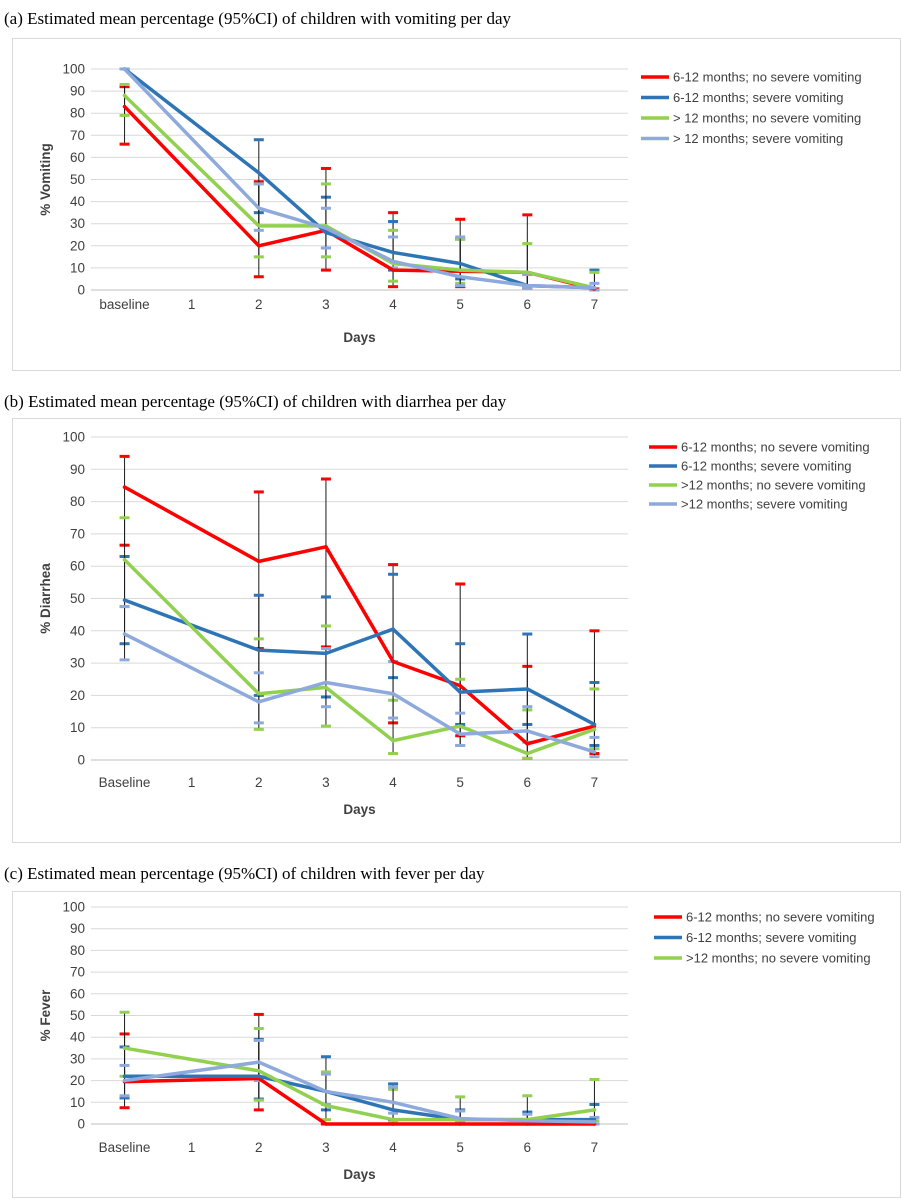 This screenshot has height=1203, width=901. Describe the element at coordinates (77, 663) in the screenshot. I see `y-tick-label: 30` at that location.